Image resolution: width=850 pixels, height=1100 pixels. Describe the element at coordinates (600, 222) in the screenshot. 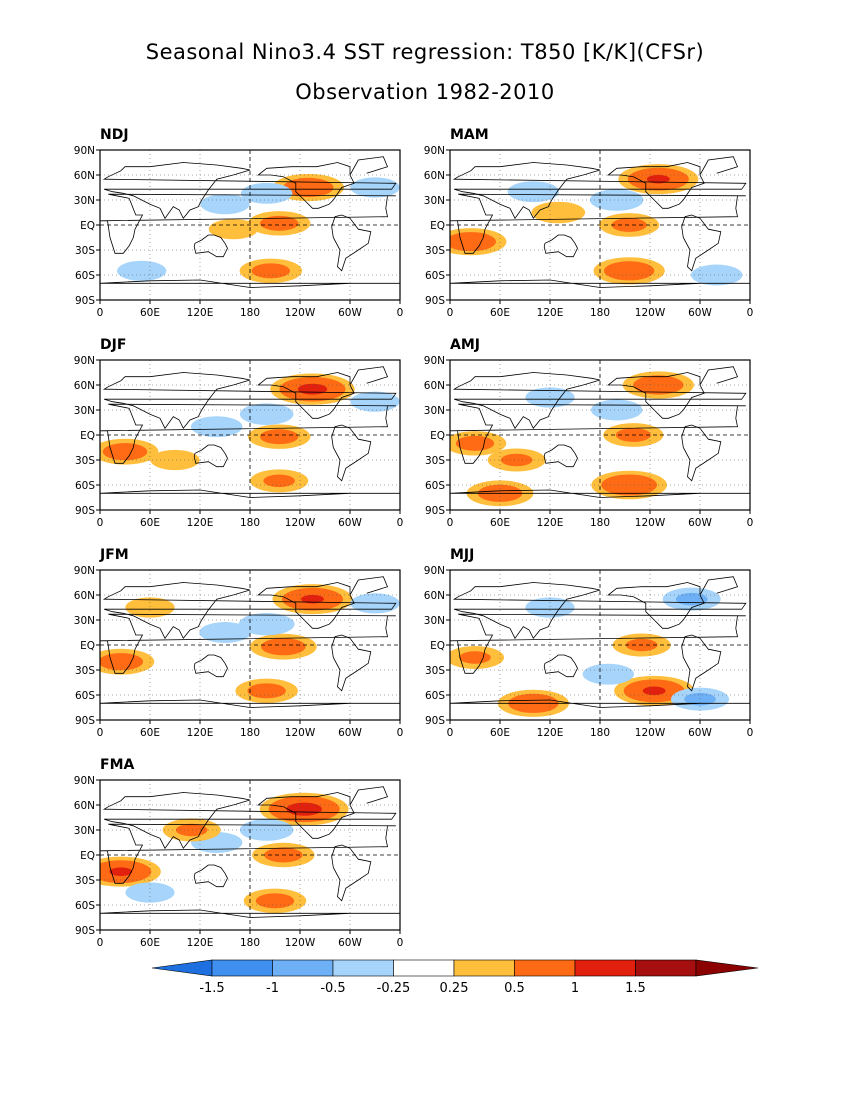

I see `anomaly-layer` at that location.